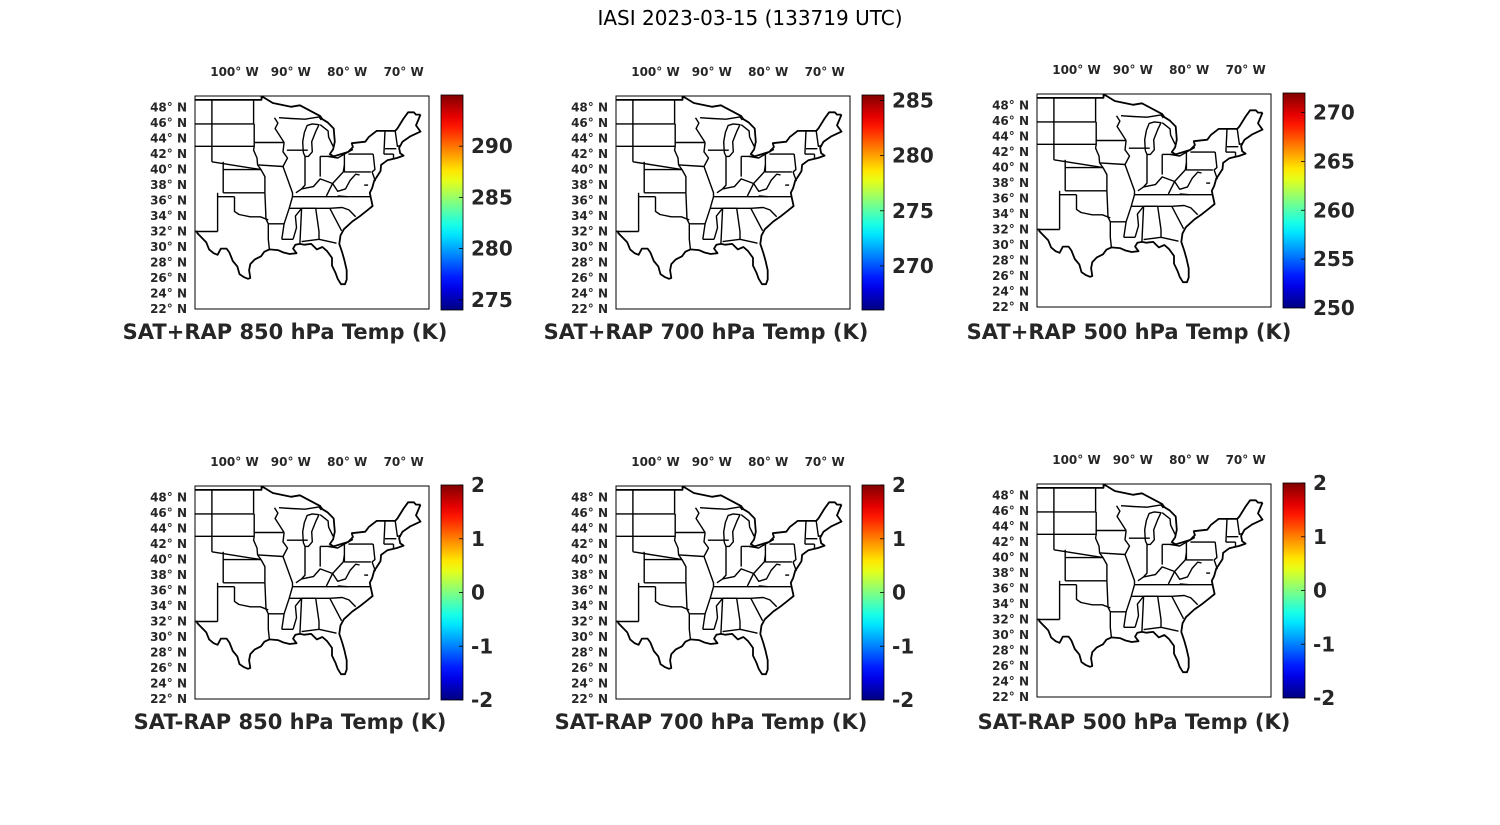  What do you see at coordinates (168, 232) in the screenshot?
I see `latitude-label: 32° N` at bounding box center [168, 232].